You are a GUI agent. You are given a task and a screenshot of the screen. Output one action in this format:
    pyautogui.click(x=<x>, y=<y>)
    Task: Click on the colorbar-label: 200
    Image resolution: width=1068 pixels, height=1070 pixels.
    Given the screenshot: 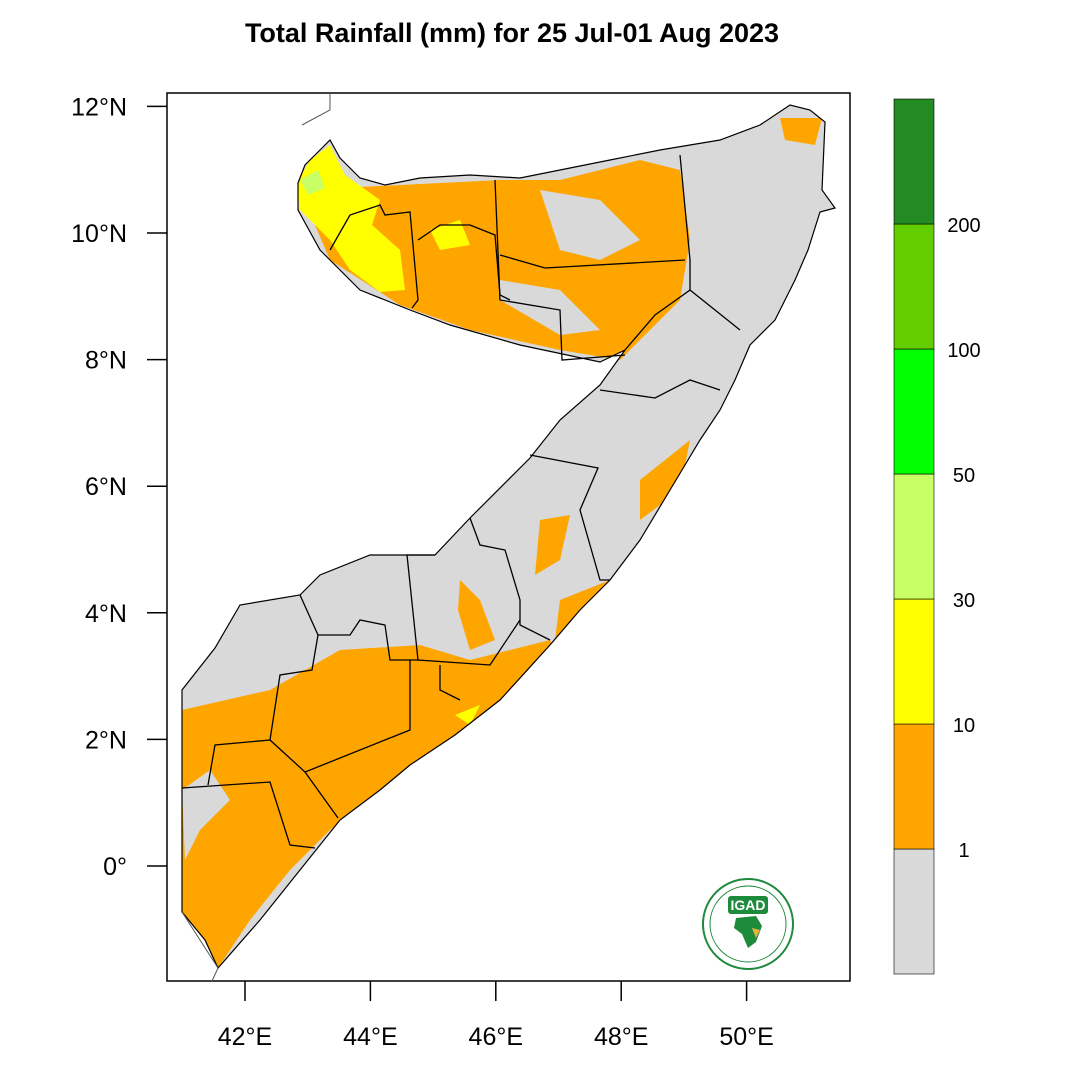 What is the action you would take?
    pyautogui.click(x=963, y=226)
    